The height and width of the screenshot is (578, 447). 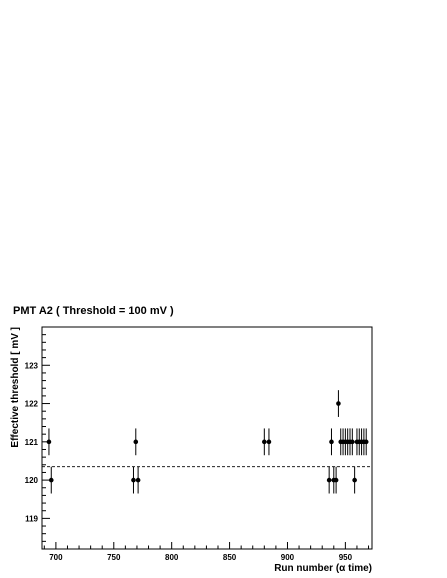 What do you see at coordinates (56, 557) in the screenshot?
I see `x-tick-label: 700` at bounding box center [56, 557].